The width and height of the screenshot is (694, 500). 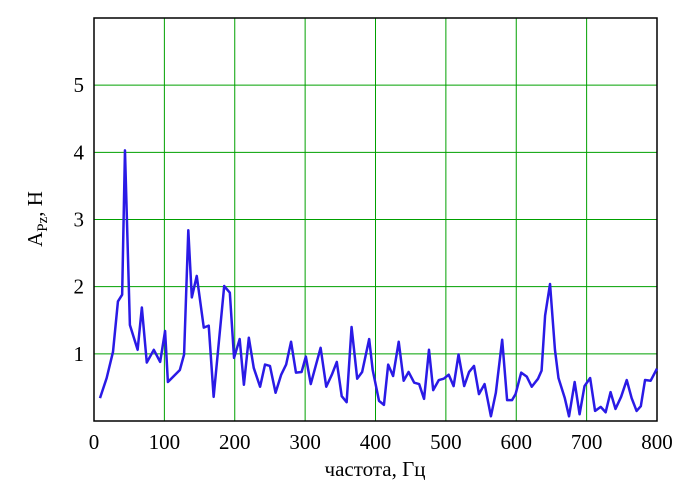 What do you see at coordinates (35, 239) in the screenshot?
I see `y-label-main: A` at bounding box center [35, 239].